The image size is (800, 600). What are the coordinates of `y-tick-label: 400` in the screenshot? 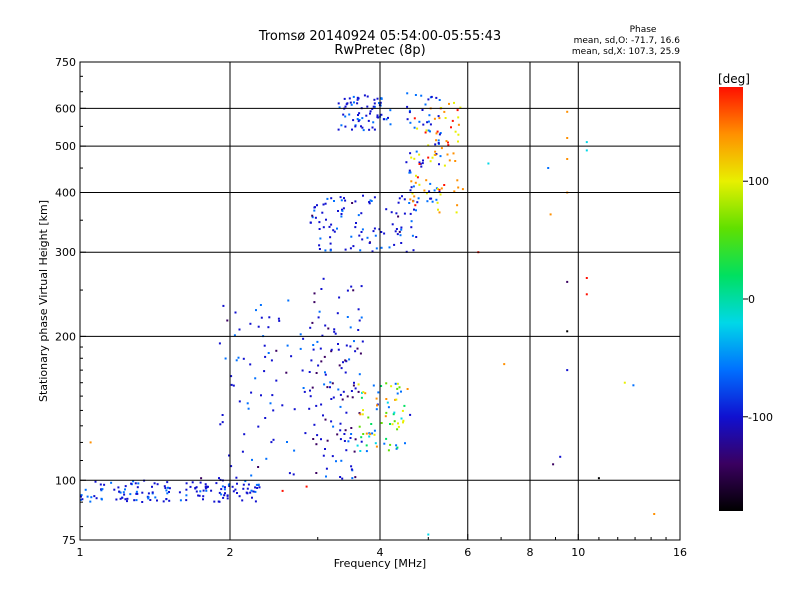 It's located at (65, 192).